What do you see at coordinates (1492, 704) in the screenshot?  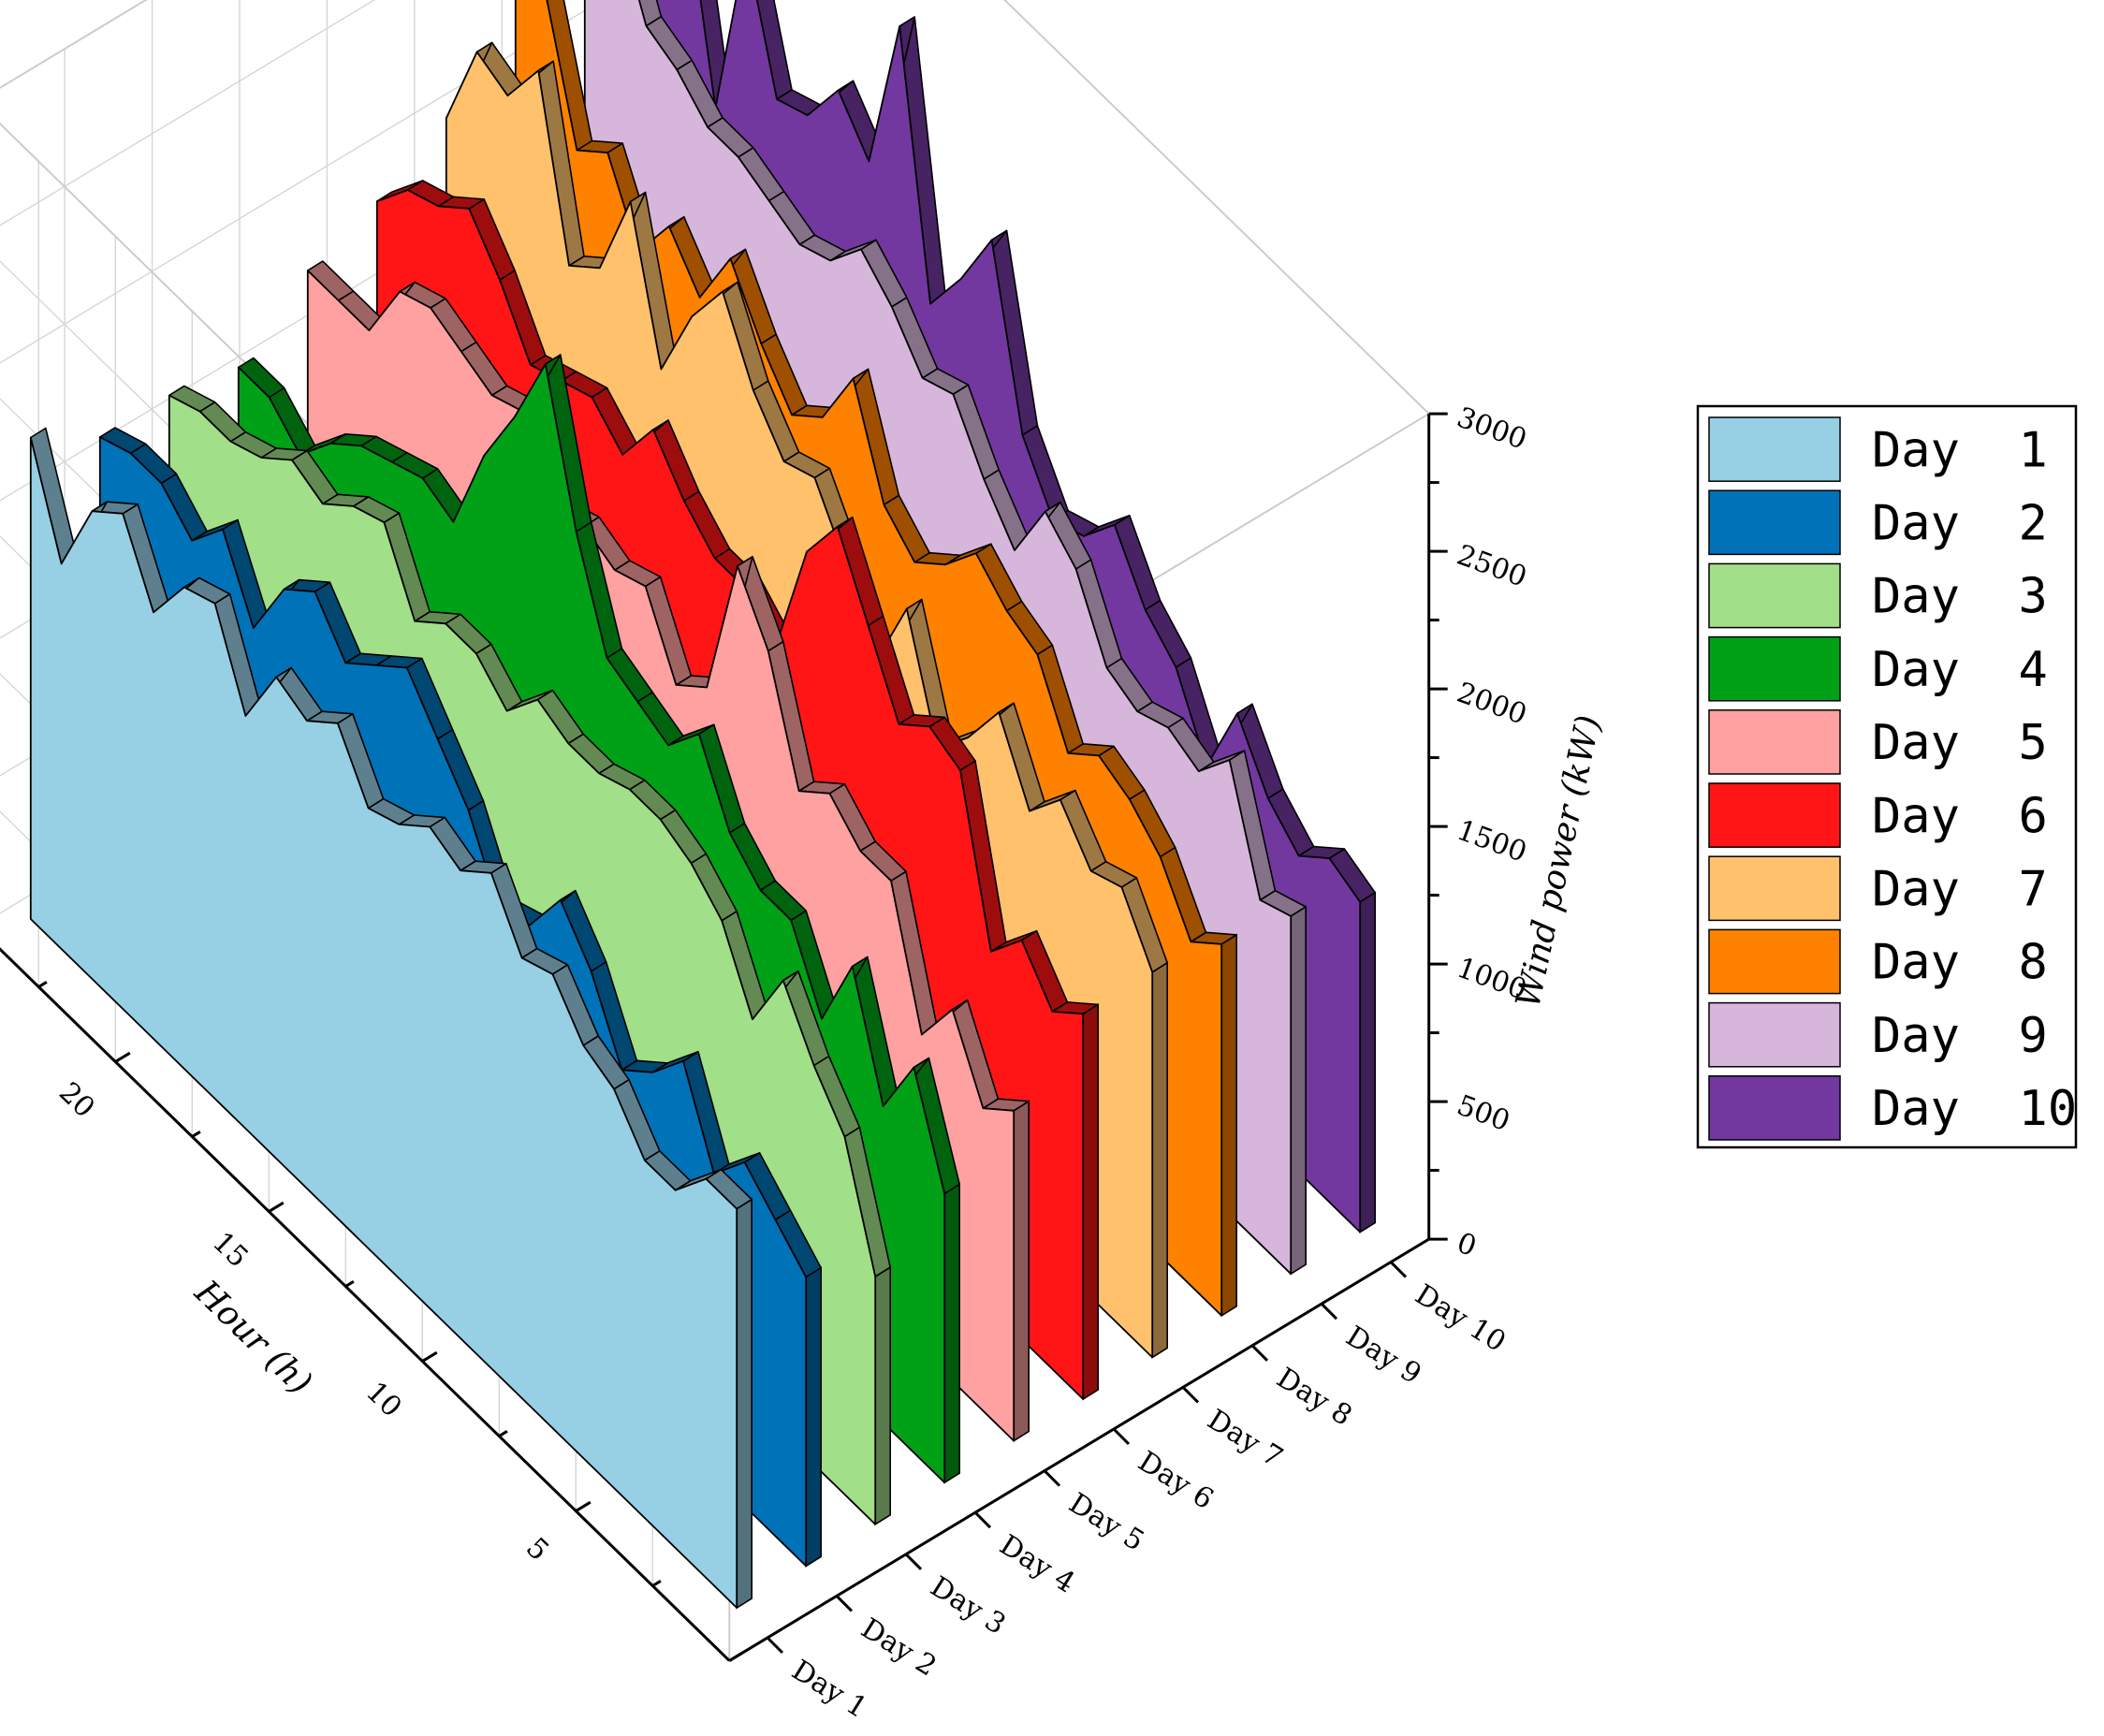 I see `z-tick-label: 2000` at bounding box center [1492, 704].